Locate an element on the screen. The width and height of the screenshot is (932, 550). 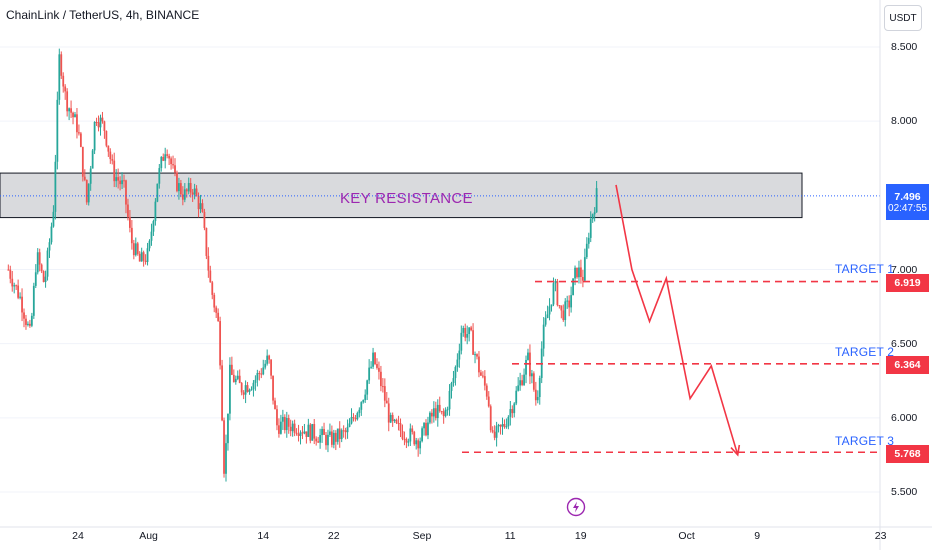
target-1-label: TARGET 1 is located at coordinates (865, 269).